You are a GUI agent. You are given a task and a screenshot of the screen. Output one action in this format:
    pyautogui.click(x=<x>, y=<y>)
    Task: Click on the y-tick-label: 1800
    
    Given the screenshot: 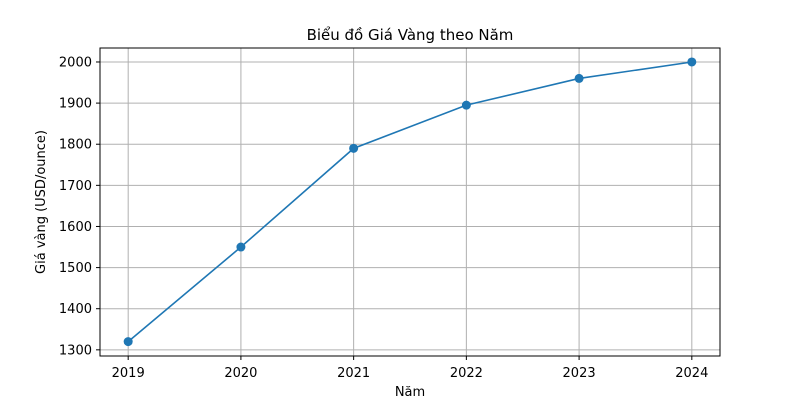 What is the action you would take?
    pyautogui.click(x=75, y=145)
    